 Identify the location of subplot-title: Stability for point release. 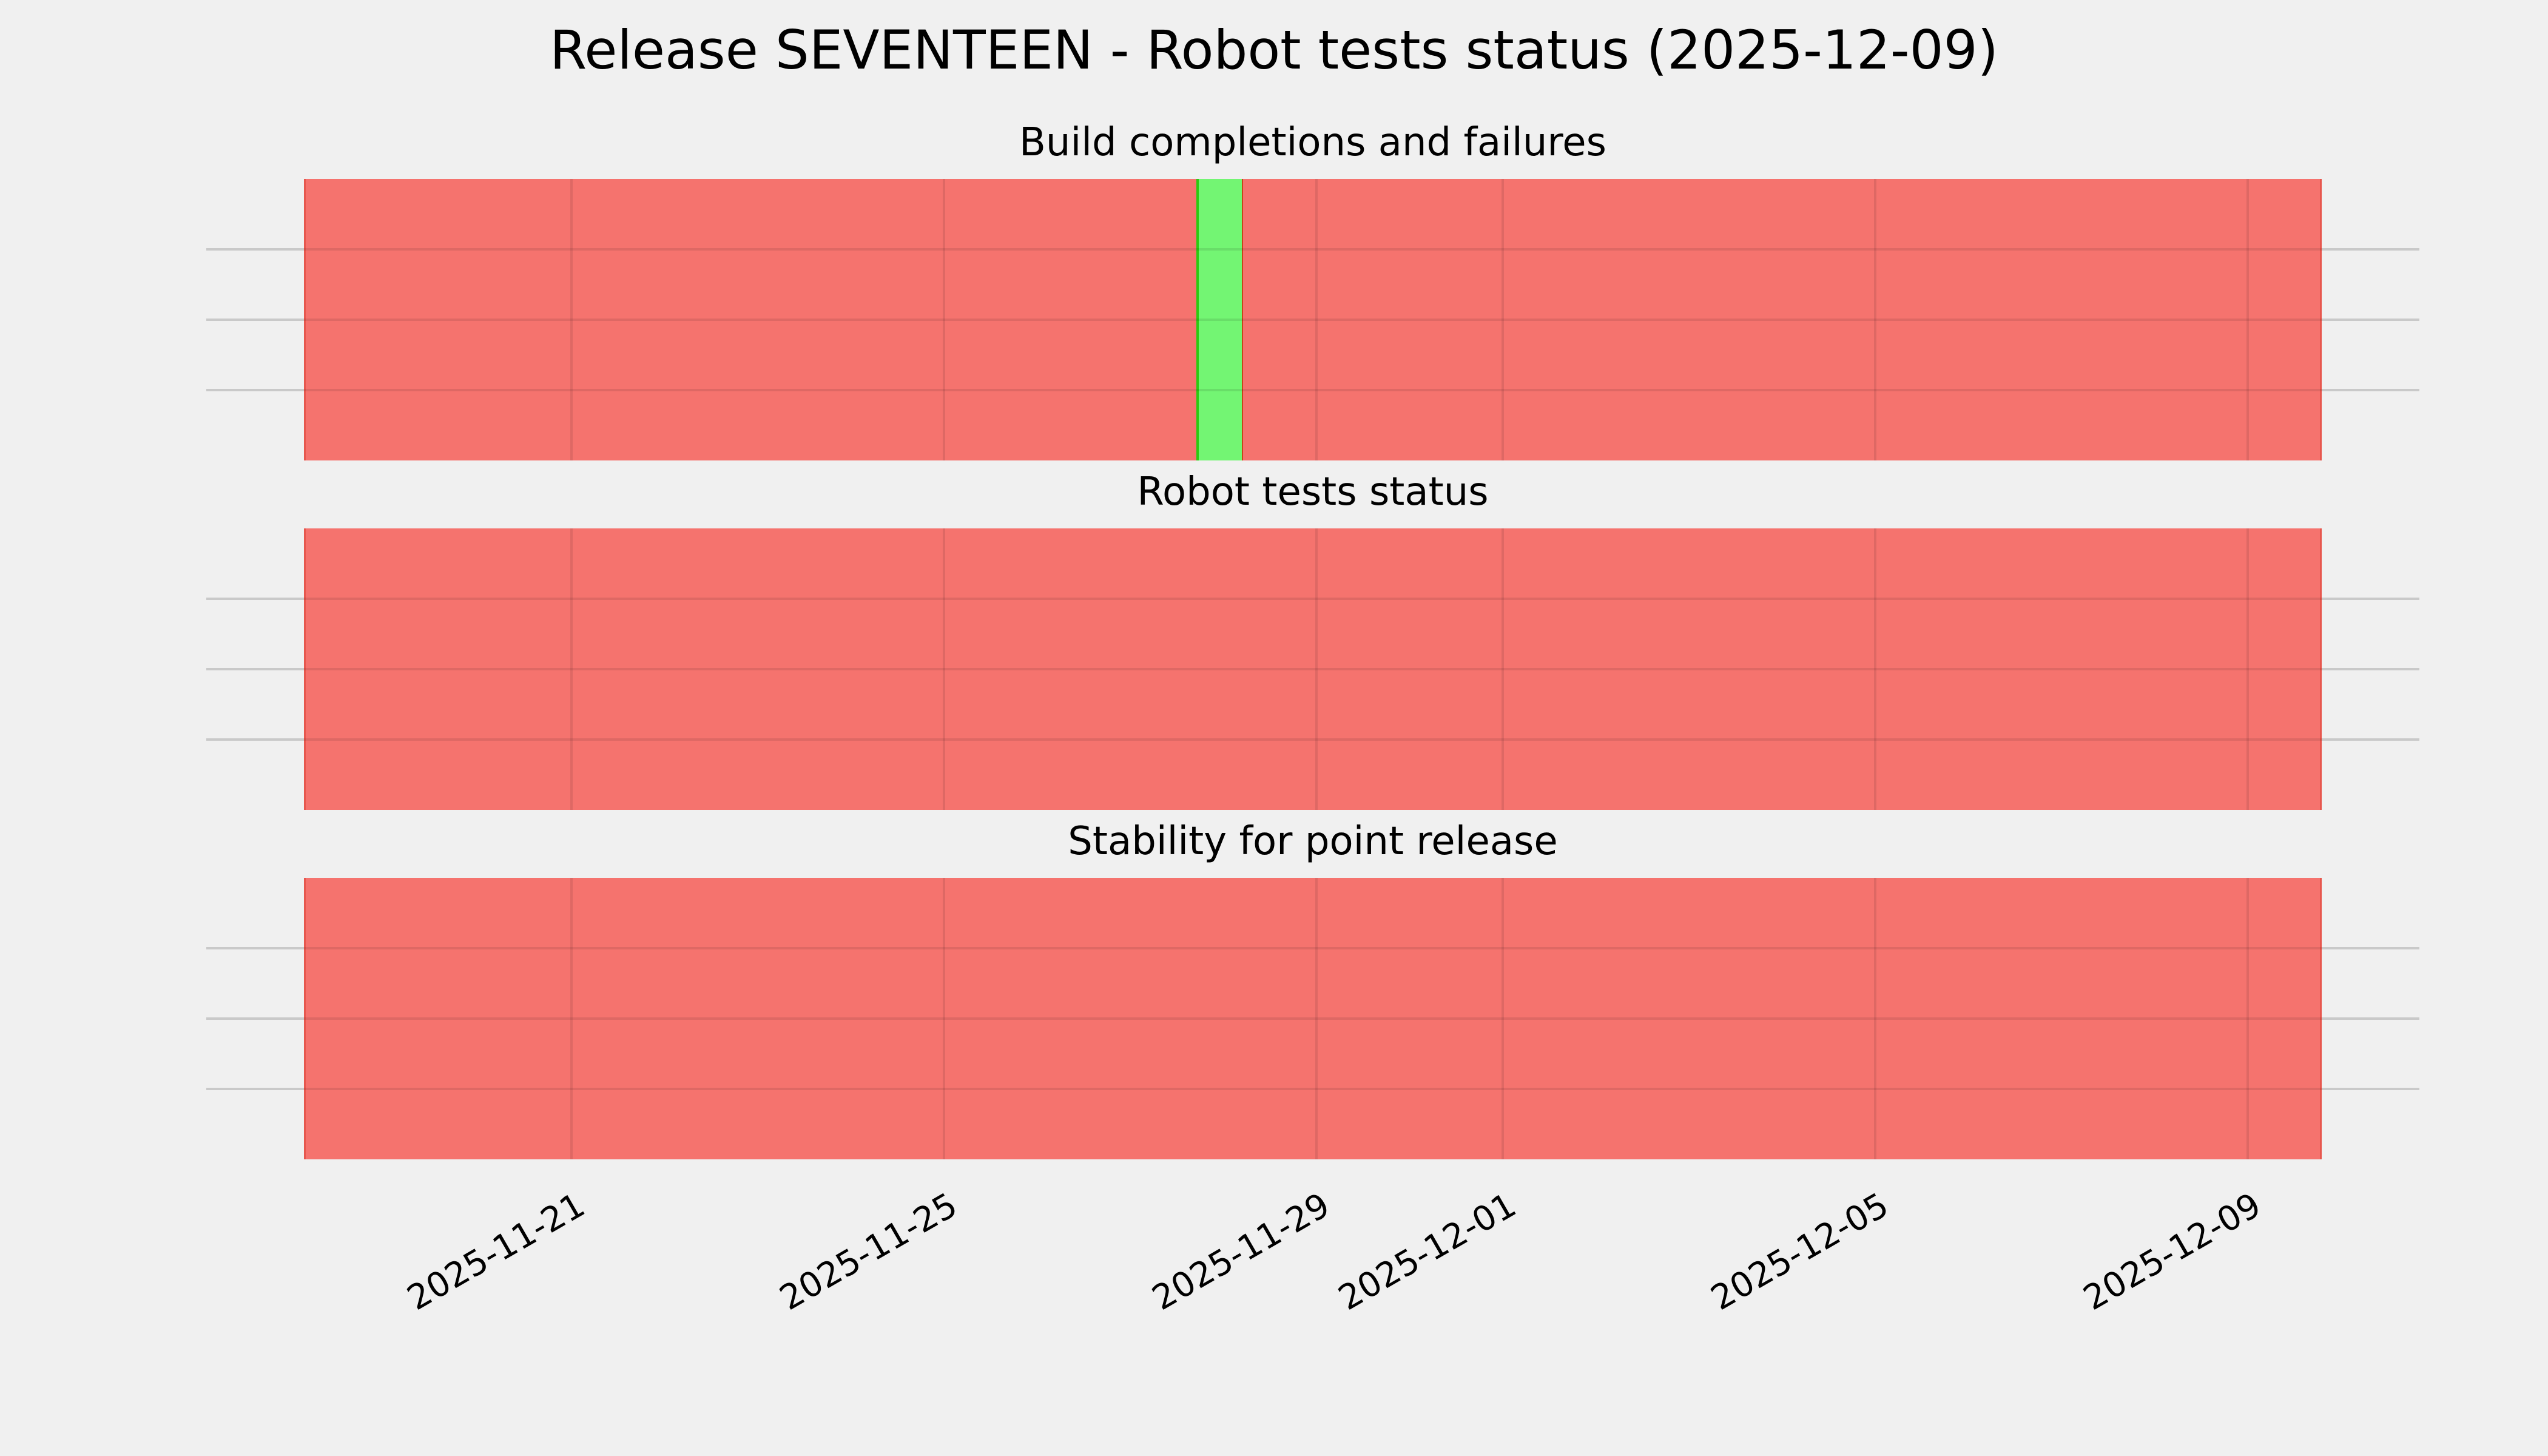
(1313, 841).